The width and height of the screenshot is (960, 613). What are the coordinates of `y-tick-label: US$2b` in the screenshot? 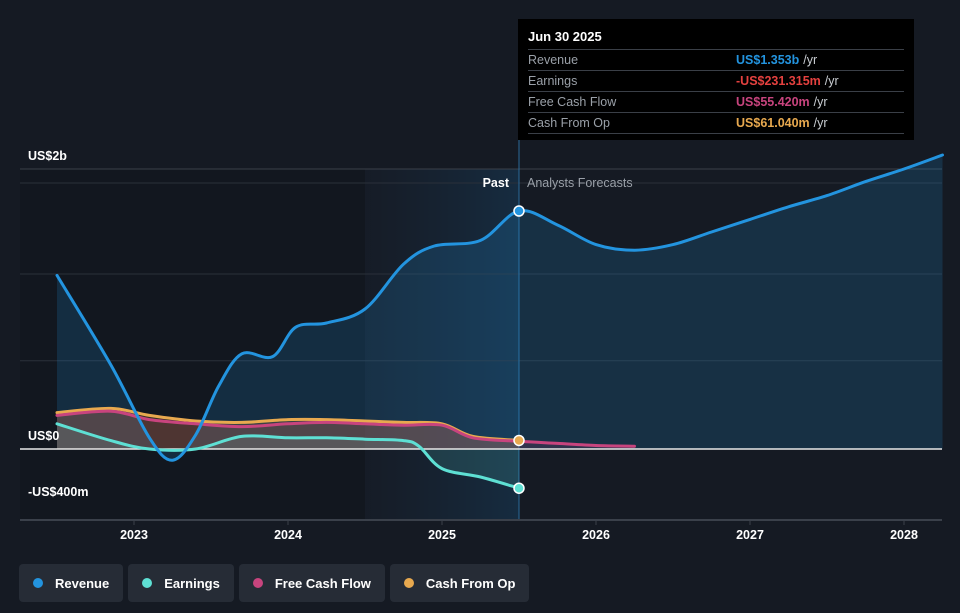 It's located at (47, 156).